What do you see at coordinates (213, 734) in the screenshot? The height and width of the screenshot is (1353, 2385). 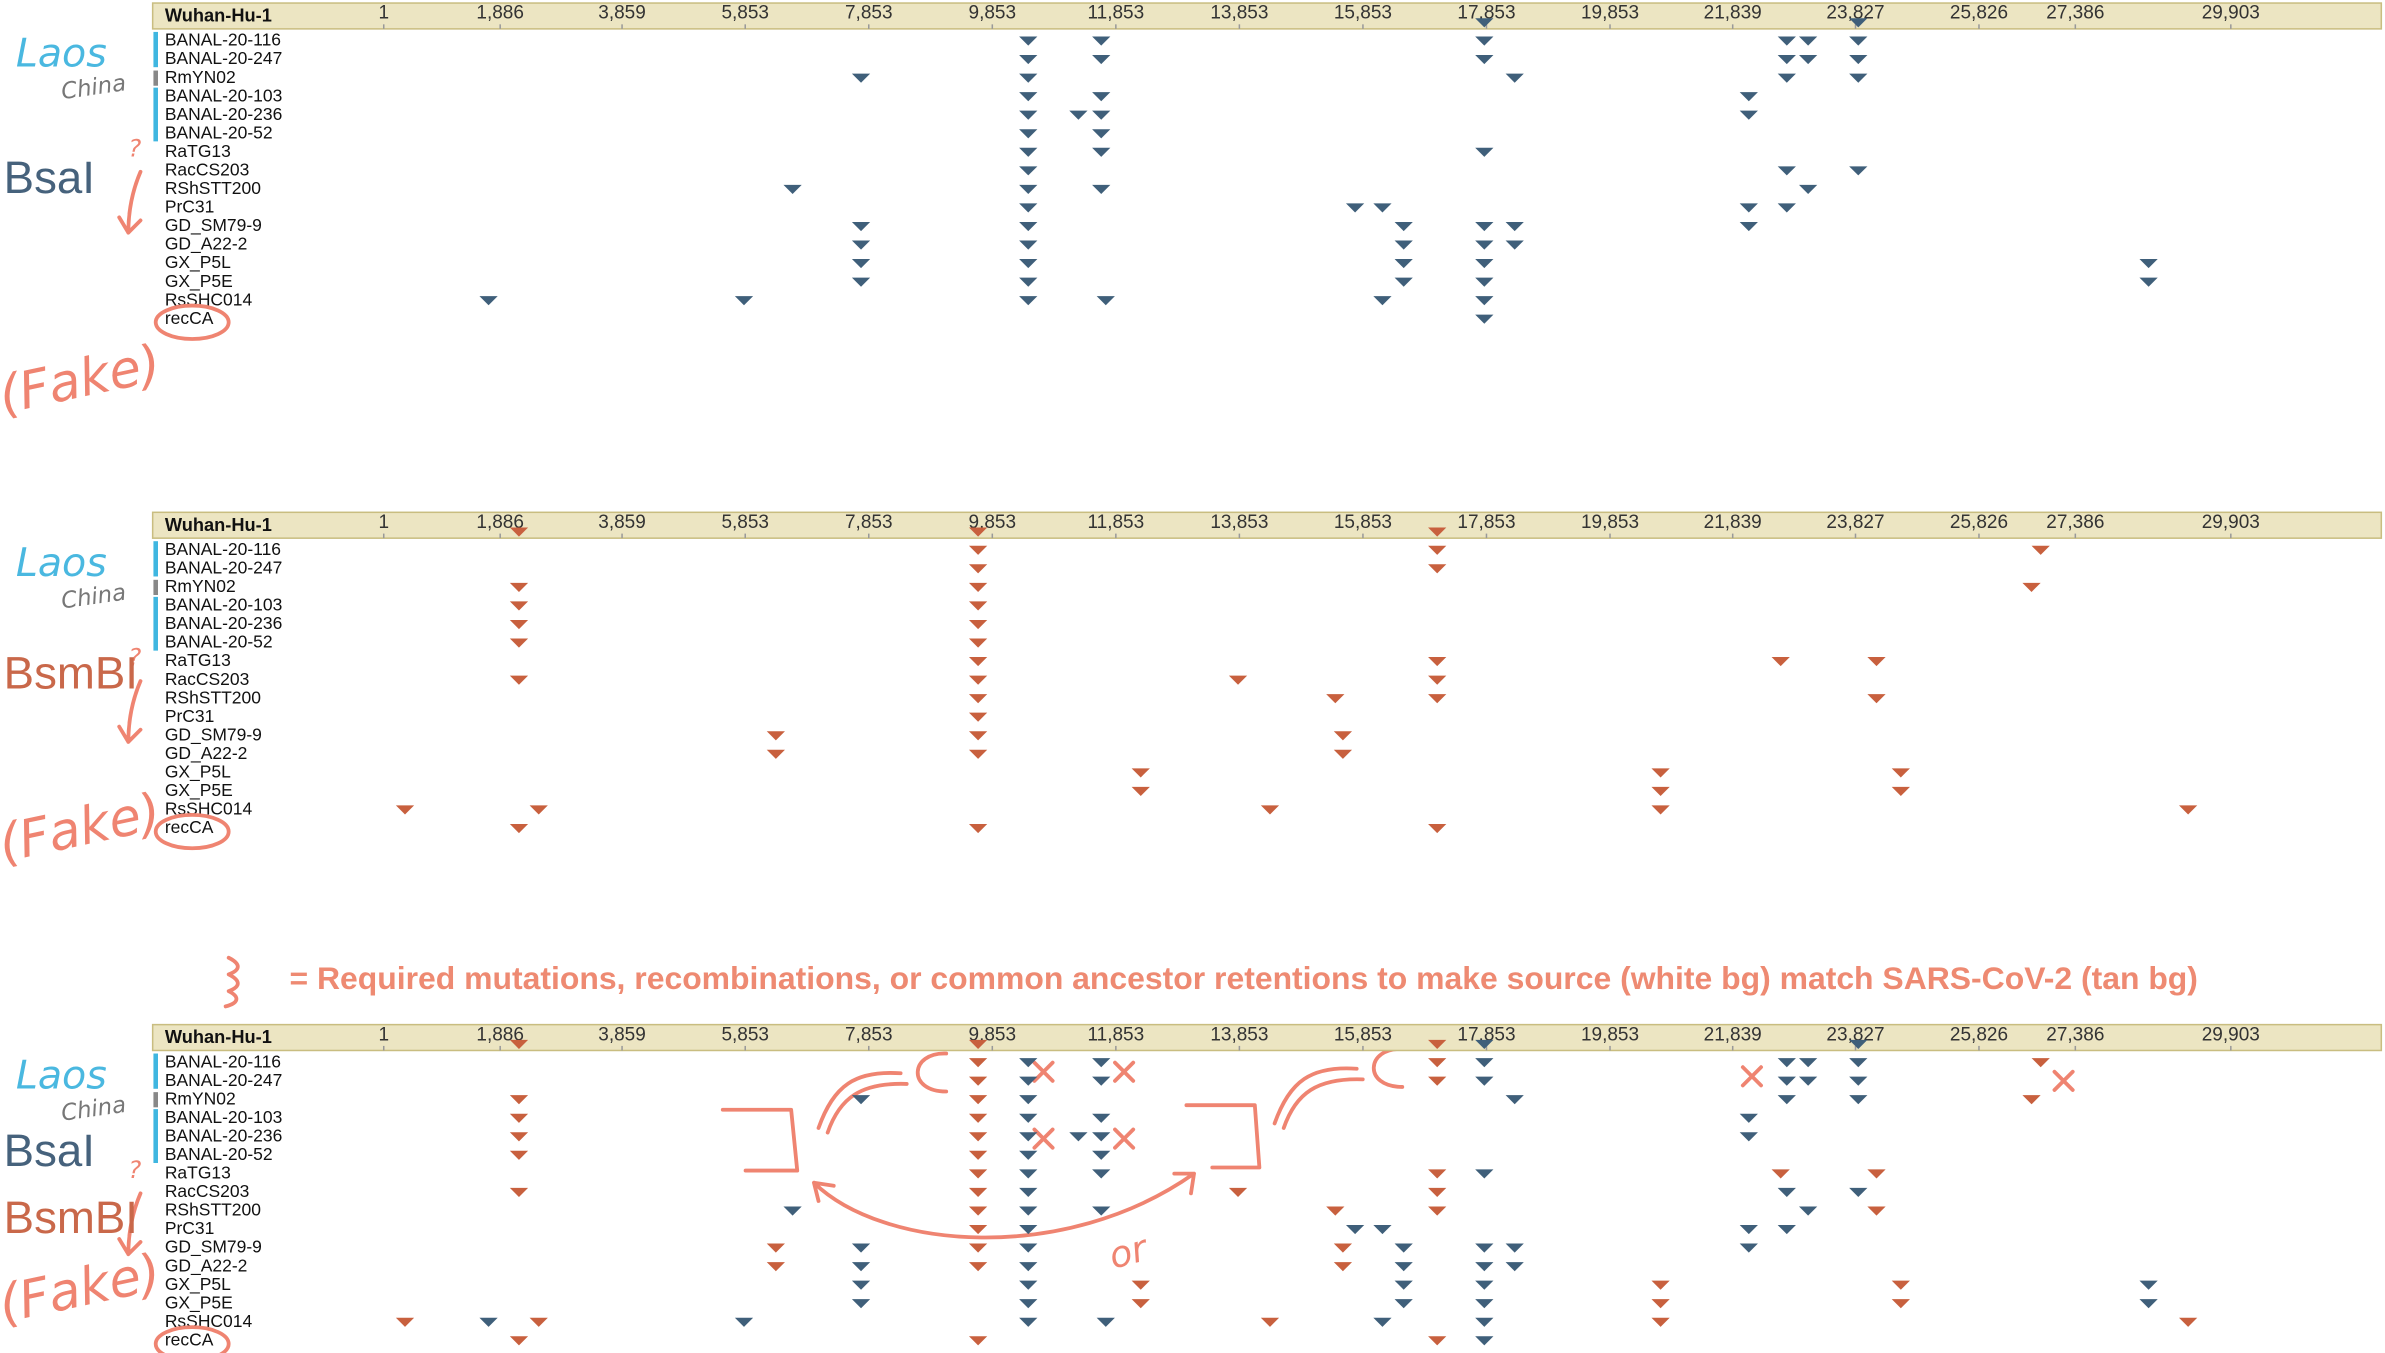 I see `sequence-label: GD_SM79-9` at bounding box center [213, 734].